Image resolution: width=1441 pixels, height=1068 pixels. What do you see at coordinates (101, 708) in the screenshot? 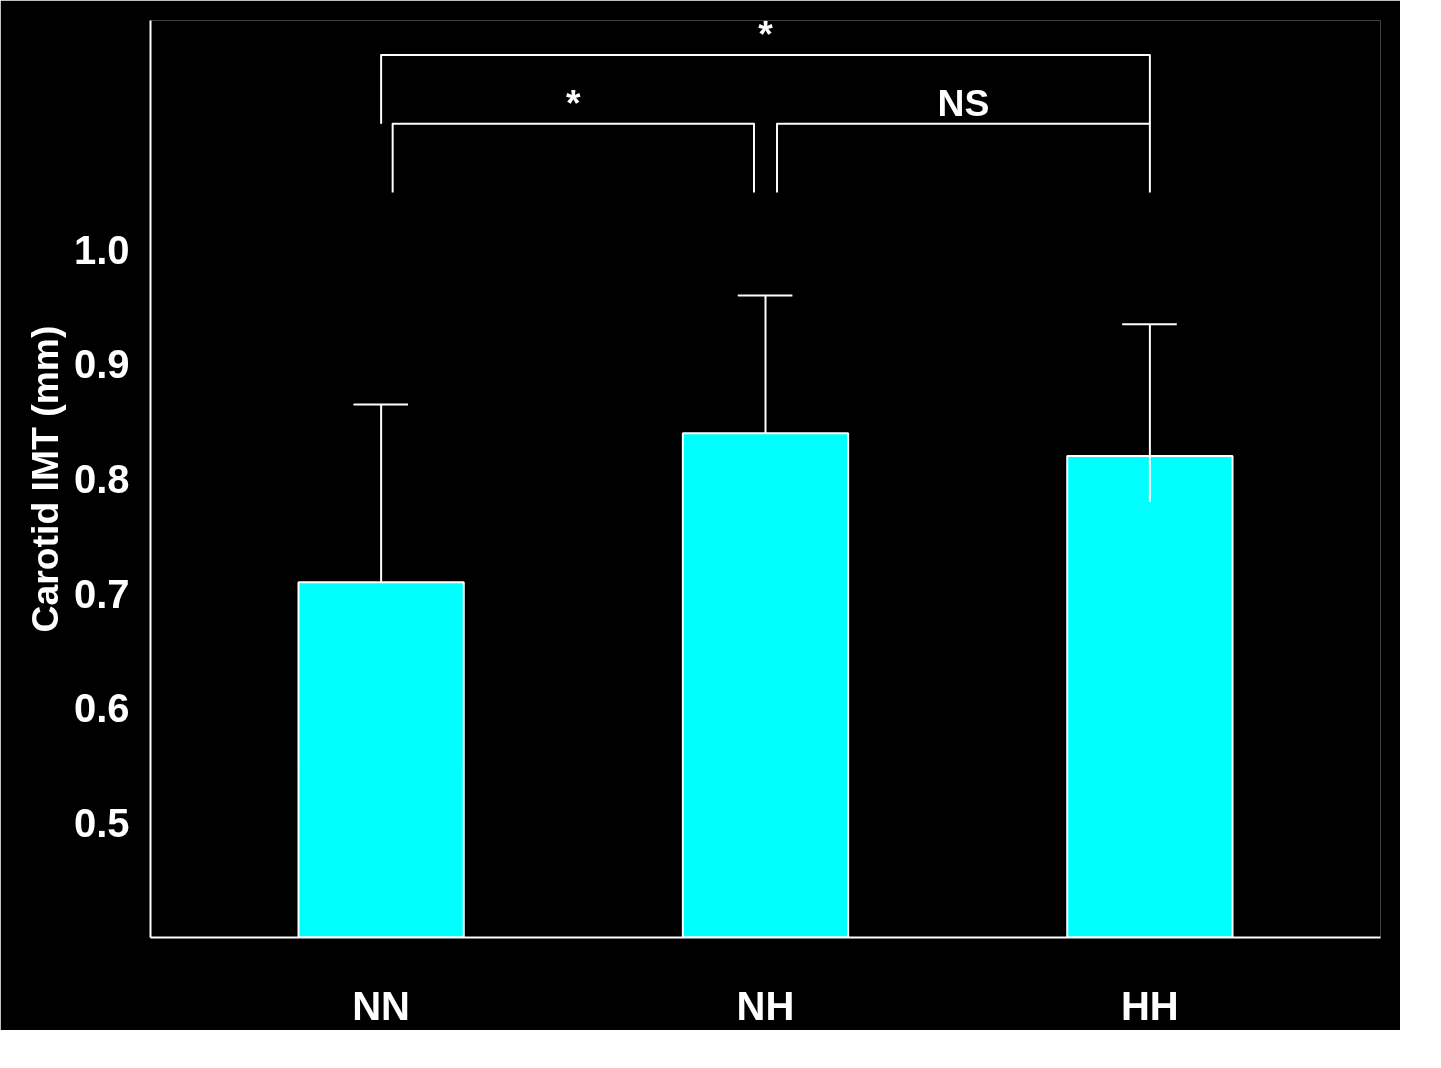
I see `y-tick-label: 0.6` at bounding box center [101, 708].